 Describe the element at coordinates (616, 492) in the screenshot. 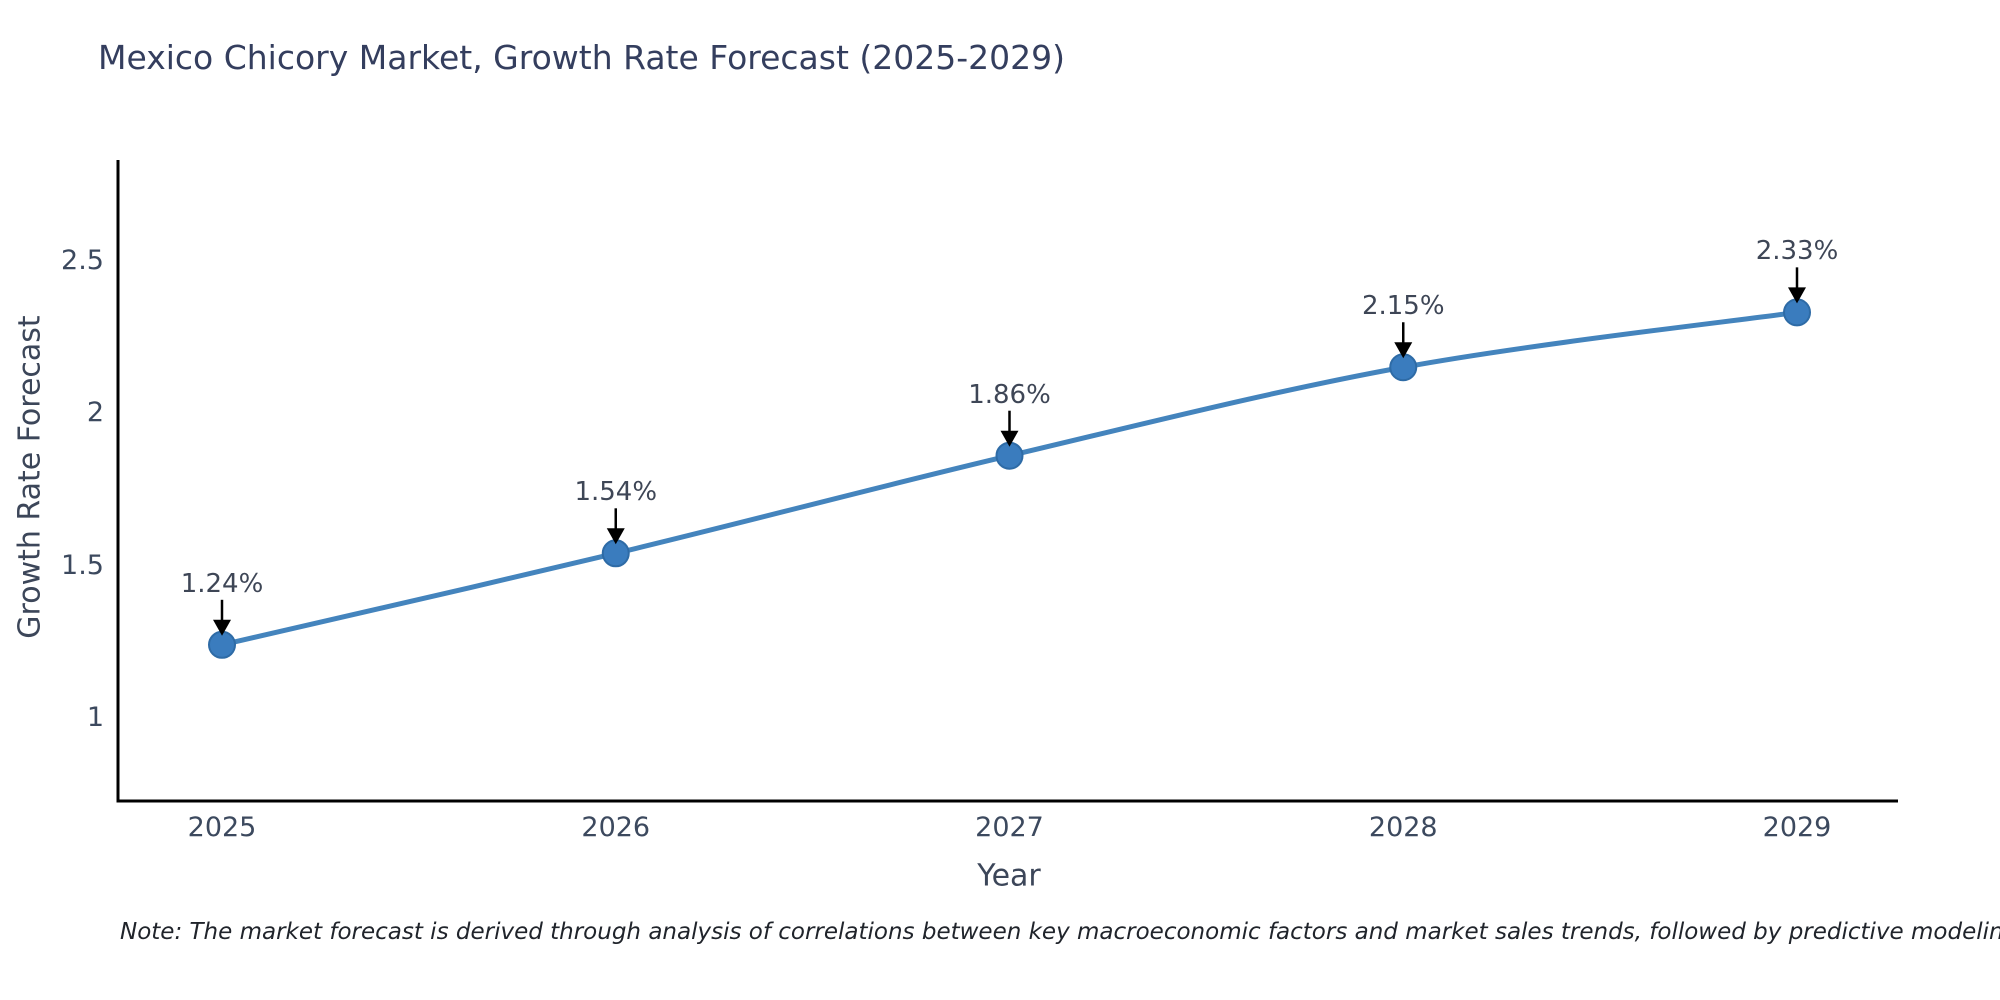

I see `point-annotation: 1.54%` at that location.